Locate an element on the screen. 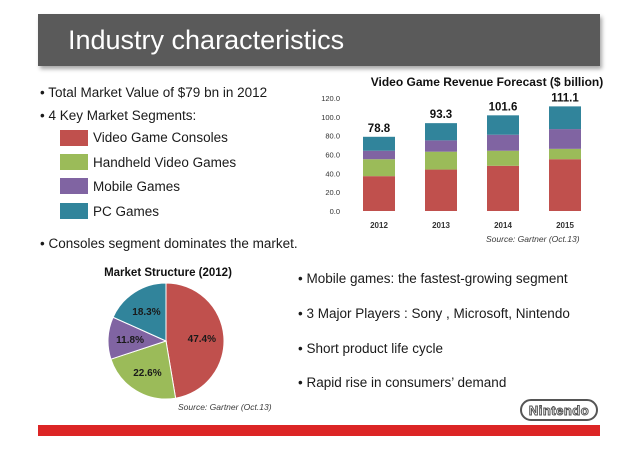 Image resolution: width=638 pixels, height=451 pixels. bottom-accent-bar is located at coordinates (319, 430).